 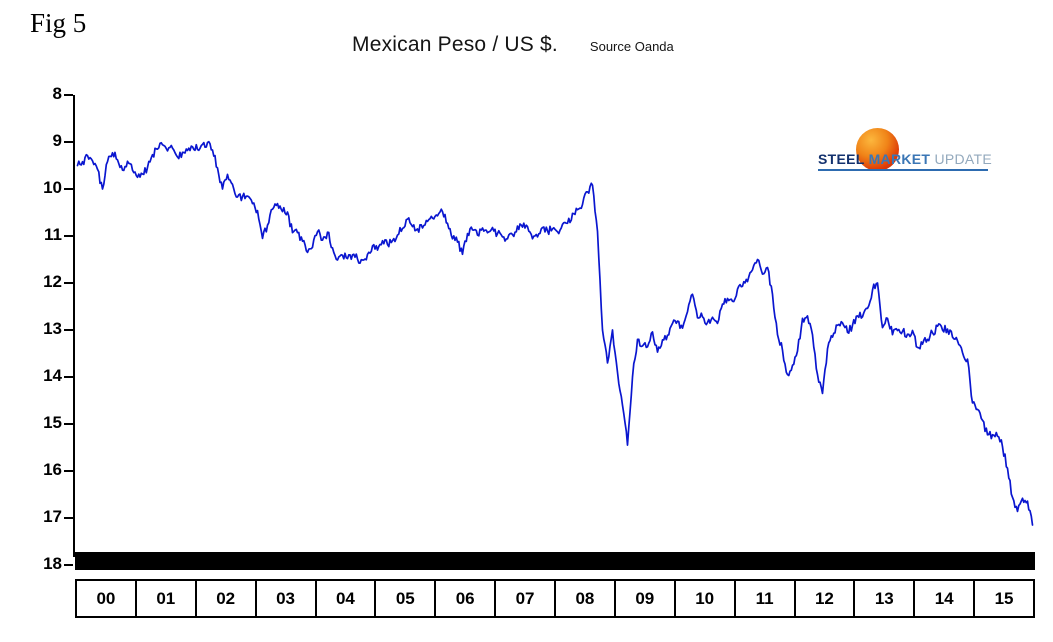 What do you see at coordinates (464, 598) in the screenshot?
I see `x-axis-year-cell: 06` at bounding box center [464, 598].